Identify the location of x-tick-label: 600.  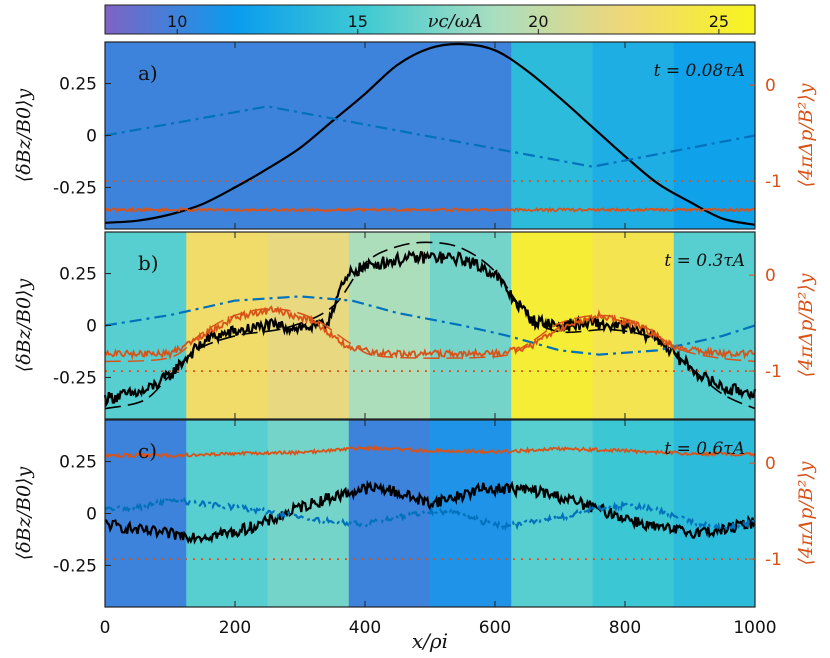
(495, 628).